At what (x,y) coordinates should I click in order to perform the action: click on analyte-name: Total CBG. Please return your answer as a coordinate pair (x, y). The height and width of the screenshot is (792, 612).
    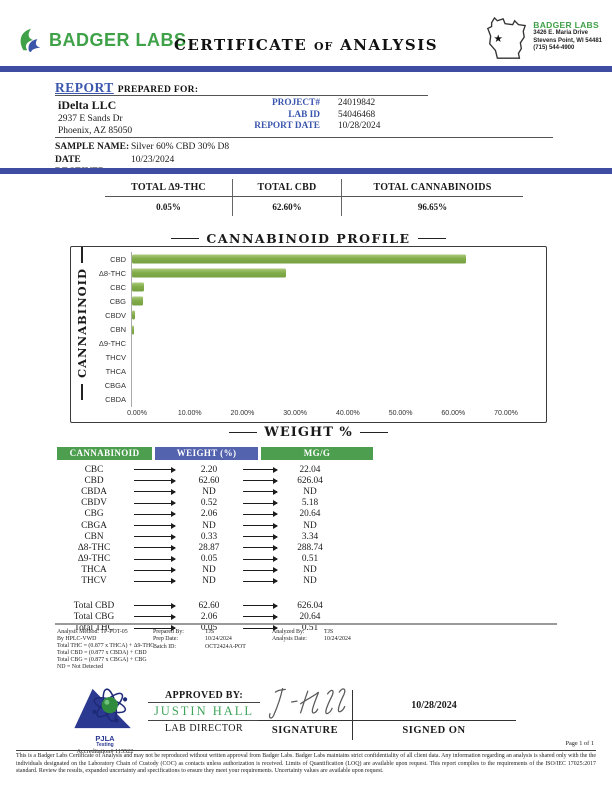
    Looking at the image, I should click on (94, 616).